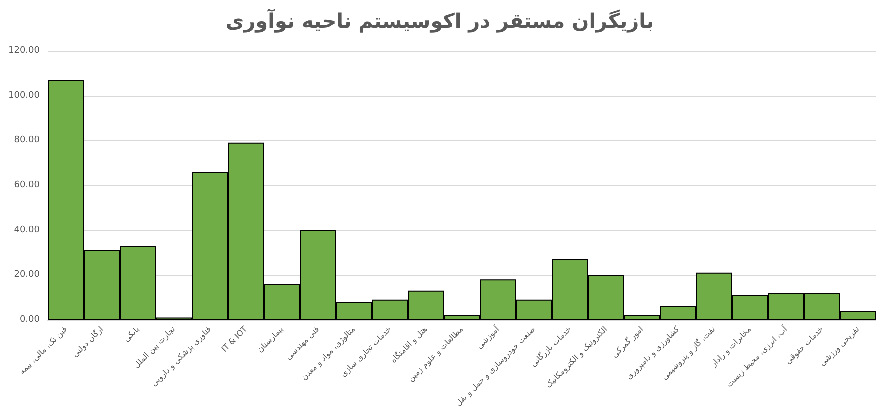 This screenshot has width=880, height=416. Describe the element at coordinates (24, 95) in the screenshot. I see `y-tick-label: 100.00` at that location.